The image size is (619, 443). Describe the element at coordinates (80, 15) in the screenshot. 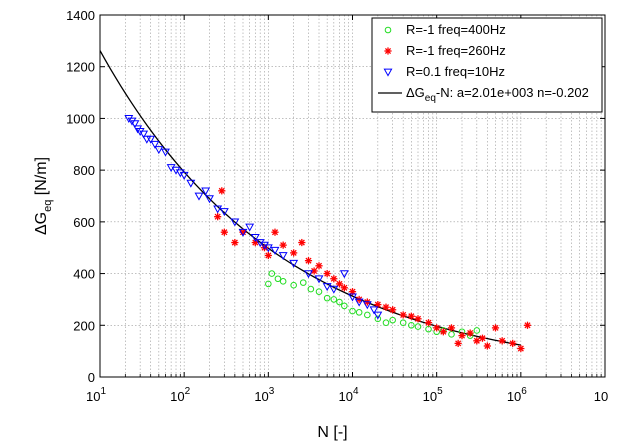

I see `y-tick-label: 1400` at that location.